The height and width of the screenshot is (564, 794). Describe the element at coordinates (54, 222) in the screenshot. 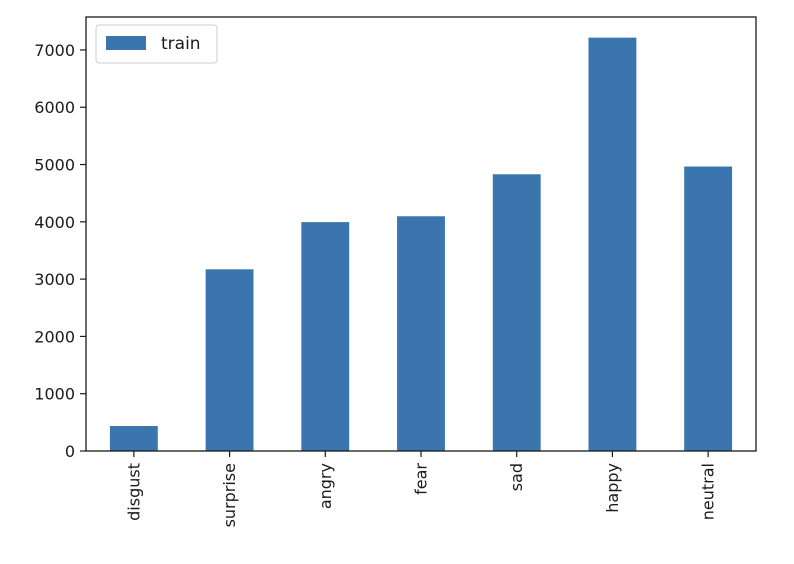

I see `y-tick-label: 4000` at that location.